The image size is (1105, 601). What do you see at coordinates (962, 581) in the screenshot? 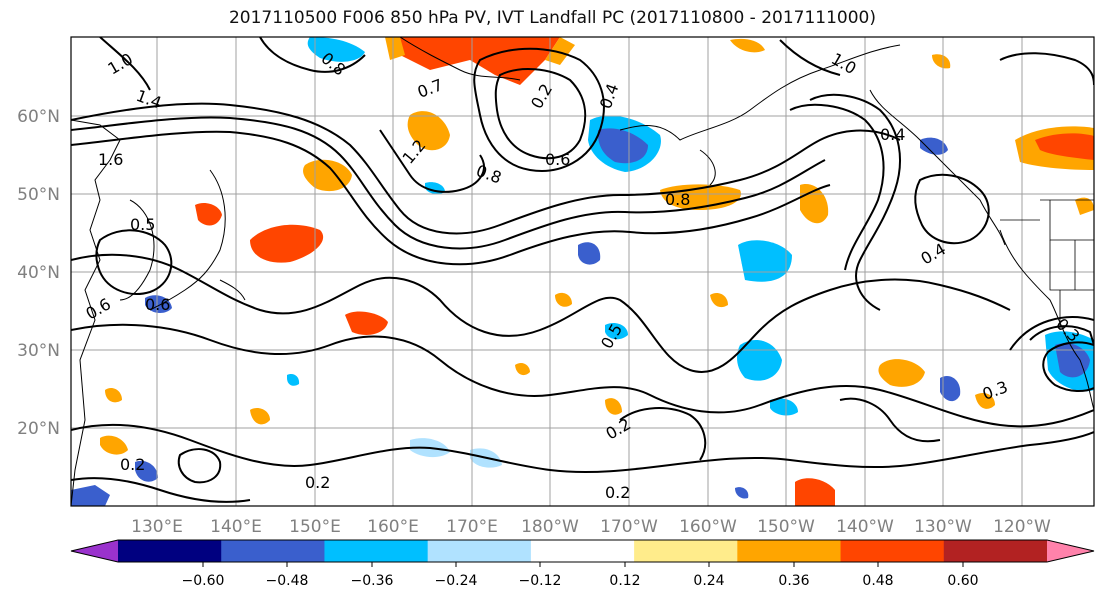
I see `colorbar-tick: 0.60` at bounding box center [962, 581].